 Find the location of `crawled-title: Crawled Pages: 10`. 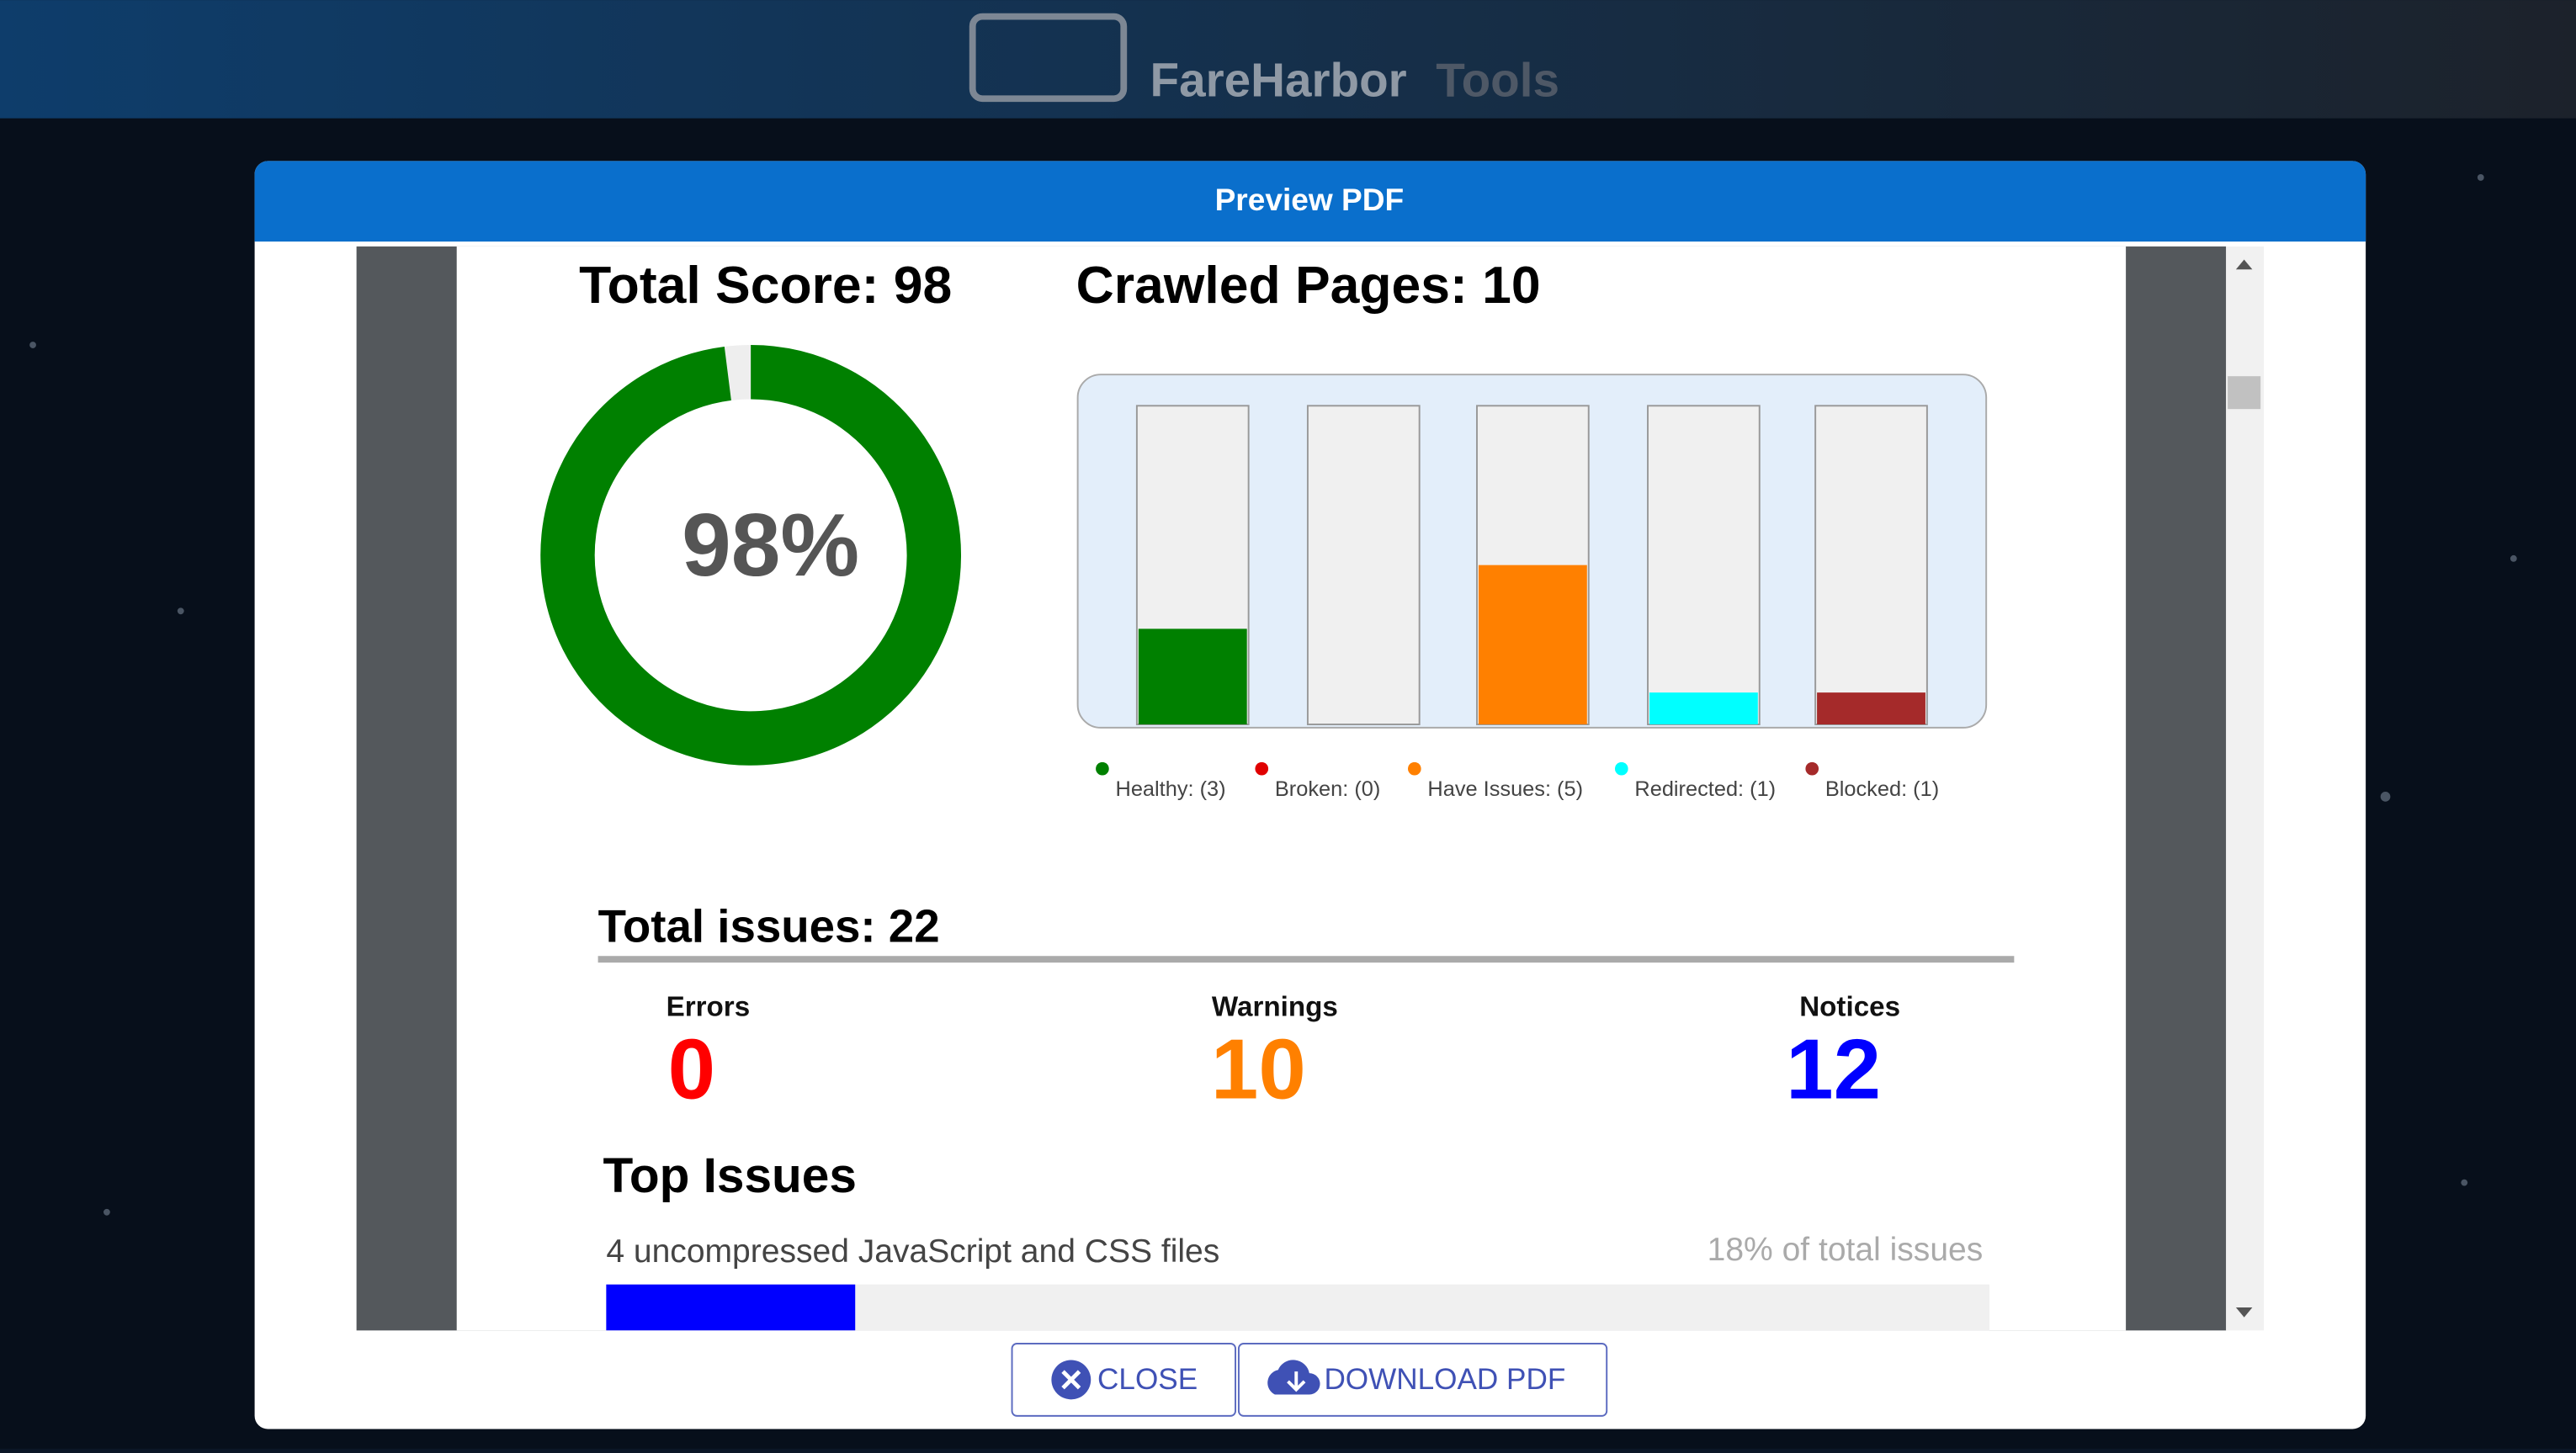

crawled-title: Crawled Pages: 10 is located at coordinates (1308, 286).